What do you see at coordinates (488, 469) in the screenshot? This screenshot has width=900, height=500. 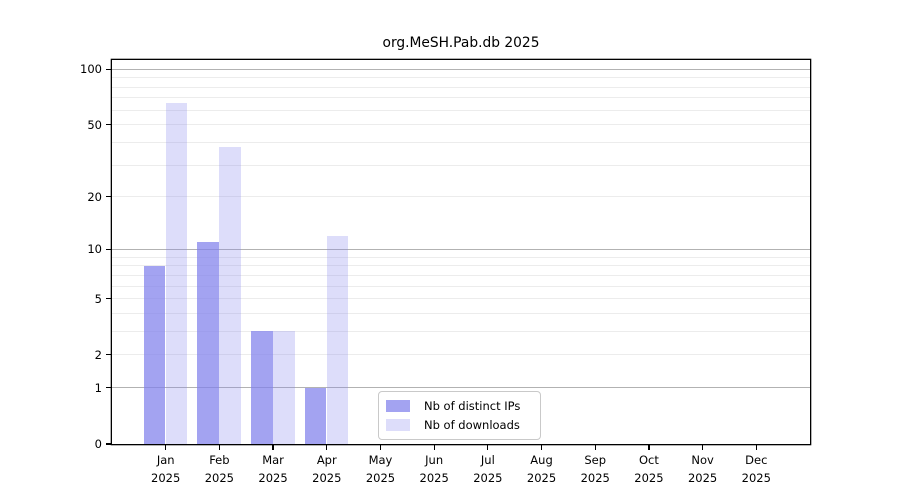 I see `x-tick-label-jul: Jul 2025` at bounding box center [488, 469].